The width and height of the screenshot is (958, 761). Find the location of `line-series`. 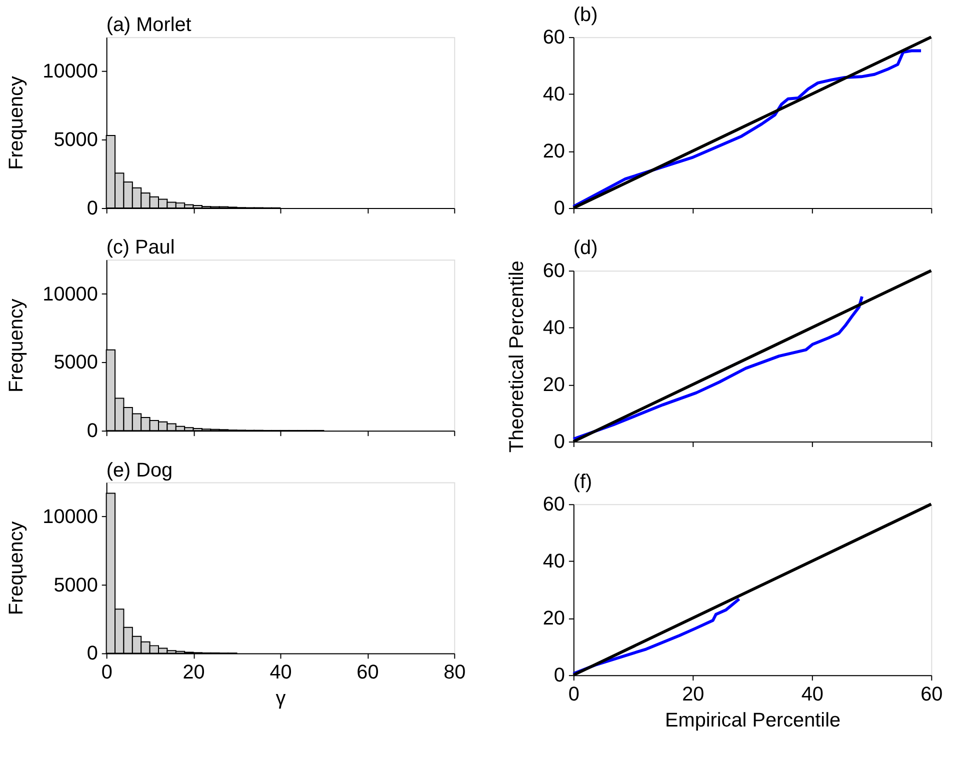

line-series is located at coordinates (718, 367).